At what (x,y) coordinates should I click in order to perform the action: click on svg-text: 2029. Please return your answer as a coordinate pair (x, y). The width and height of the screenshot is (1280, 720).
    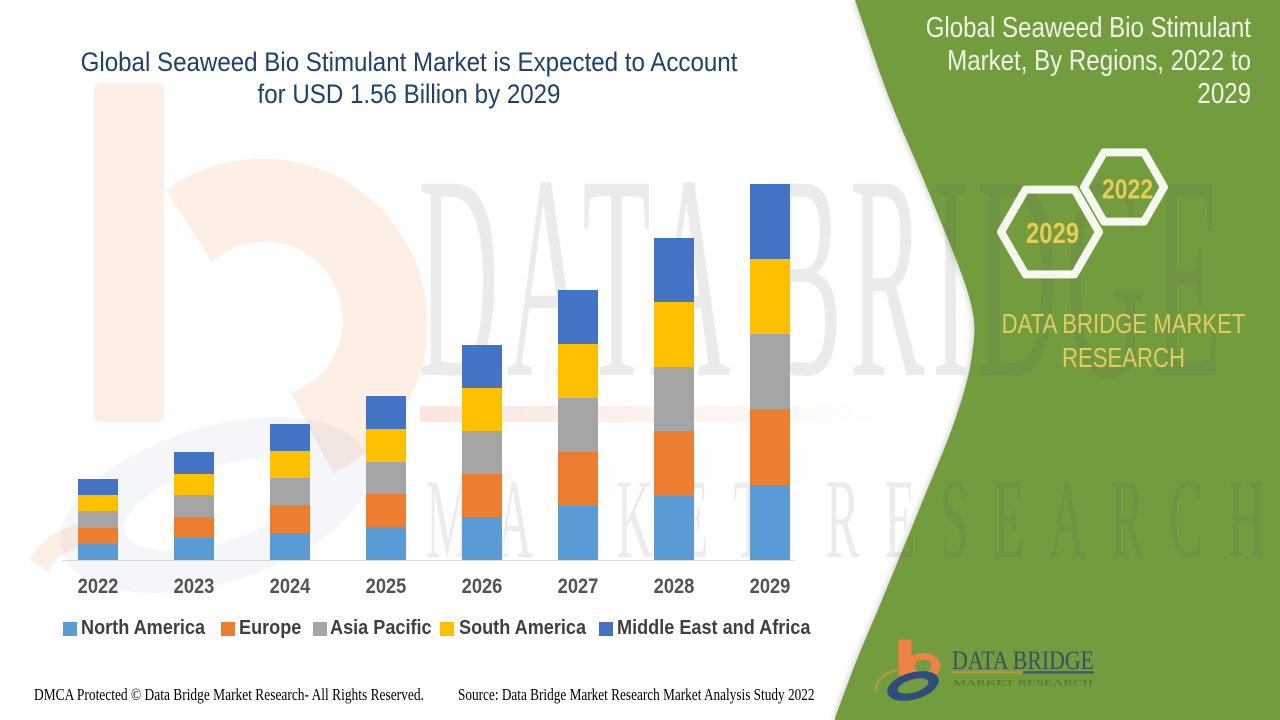
    Looking at the image, I should click on (1052, 234).